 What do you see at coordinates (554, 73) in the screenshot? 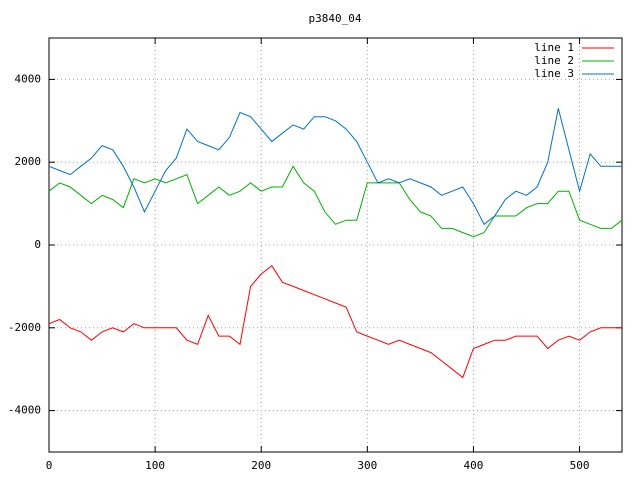
I see `legend-label: line 3` at bounding box center [554, 73].